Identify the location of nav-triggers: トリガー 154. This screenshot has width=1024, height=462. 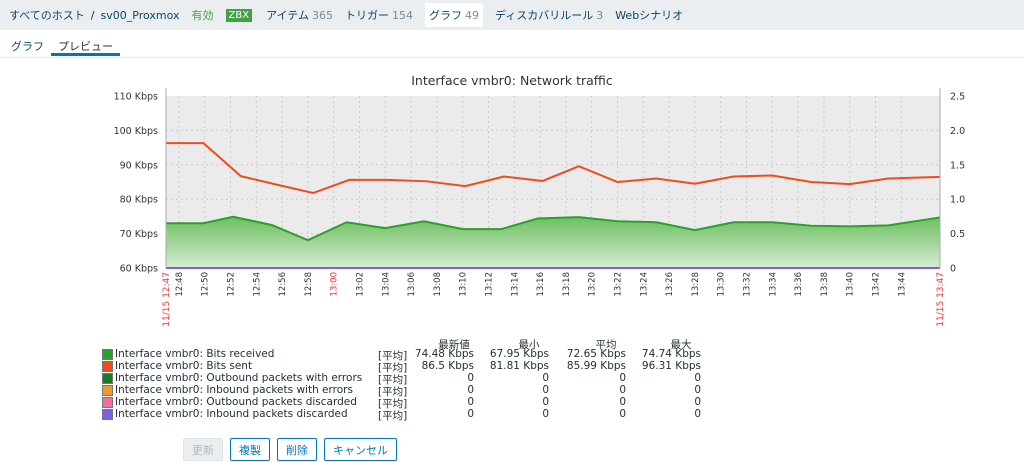
(379, 15).